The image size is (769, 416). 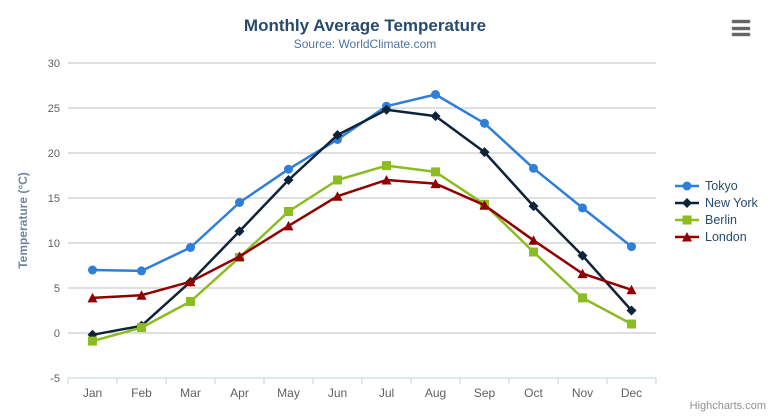 What do you see at coordinates (288, 393) in the screenshot?
I see `x-axis-tick-label: May` at bounding box center [288, 393].